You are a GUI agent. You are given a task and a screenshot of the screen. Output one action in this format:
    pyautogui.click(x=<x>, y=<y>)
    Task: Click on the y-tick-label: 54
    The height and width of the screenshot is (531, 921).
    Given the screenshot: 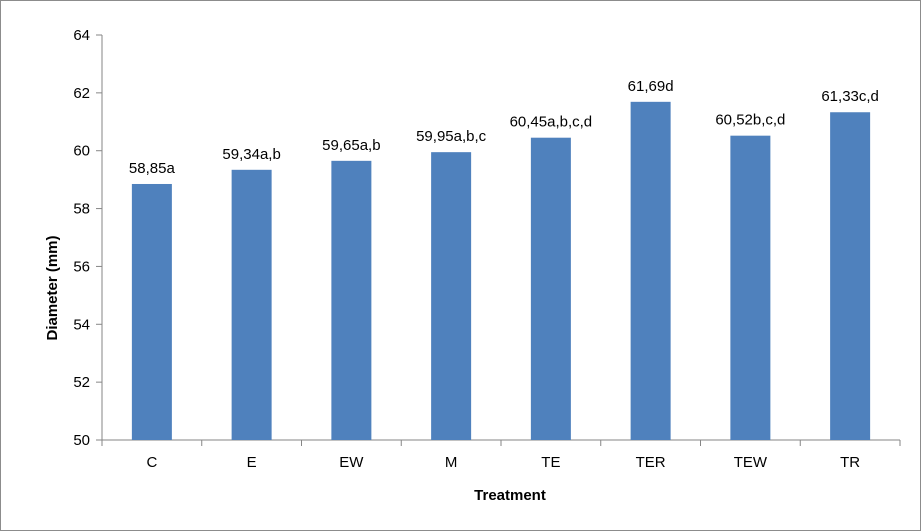 What is the action you would take?
    pyautogui.click(x=81, y=324)
    